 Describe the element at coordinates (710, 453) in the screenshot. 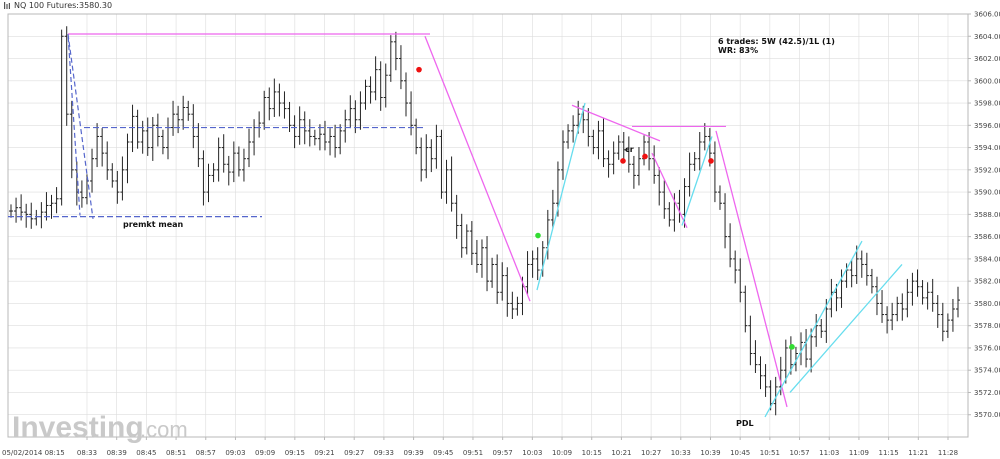

I see `x-tick-label: 10:39` at that location.